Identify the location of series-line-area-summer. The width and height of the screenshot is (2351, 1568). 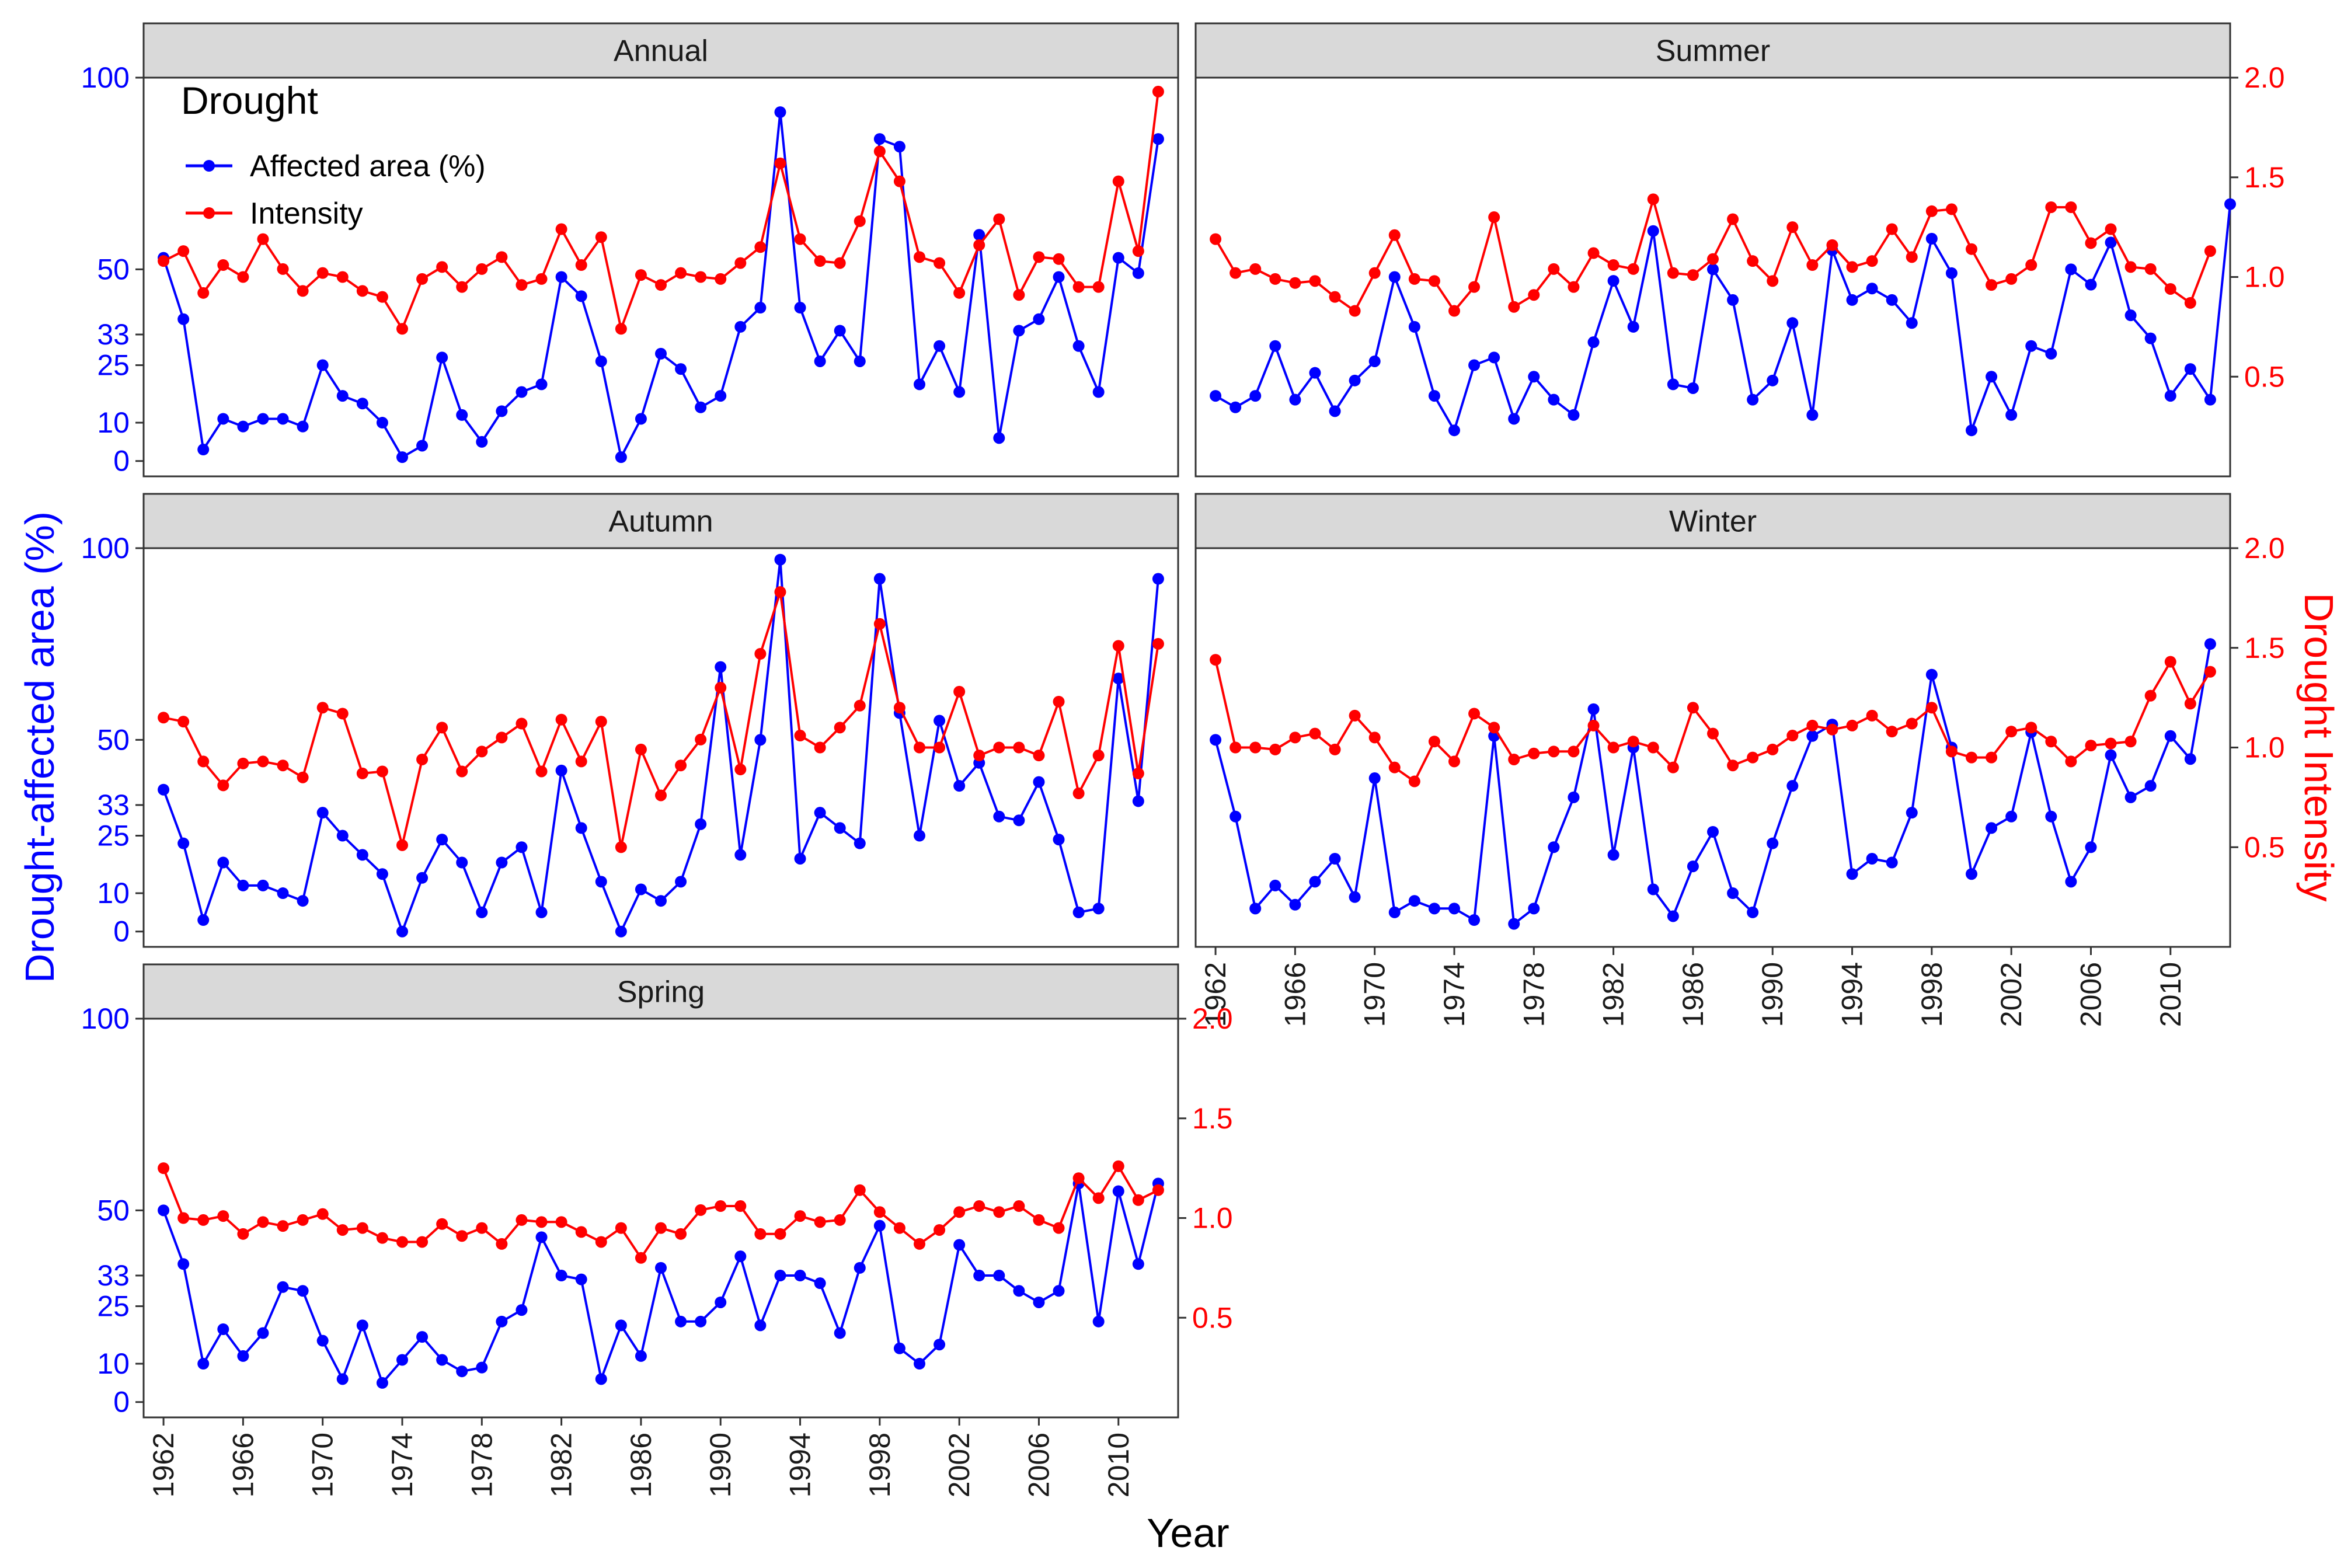
(1723, 318).